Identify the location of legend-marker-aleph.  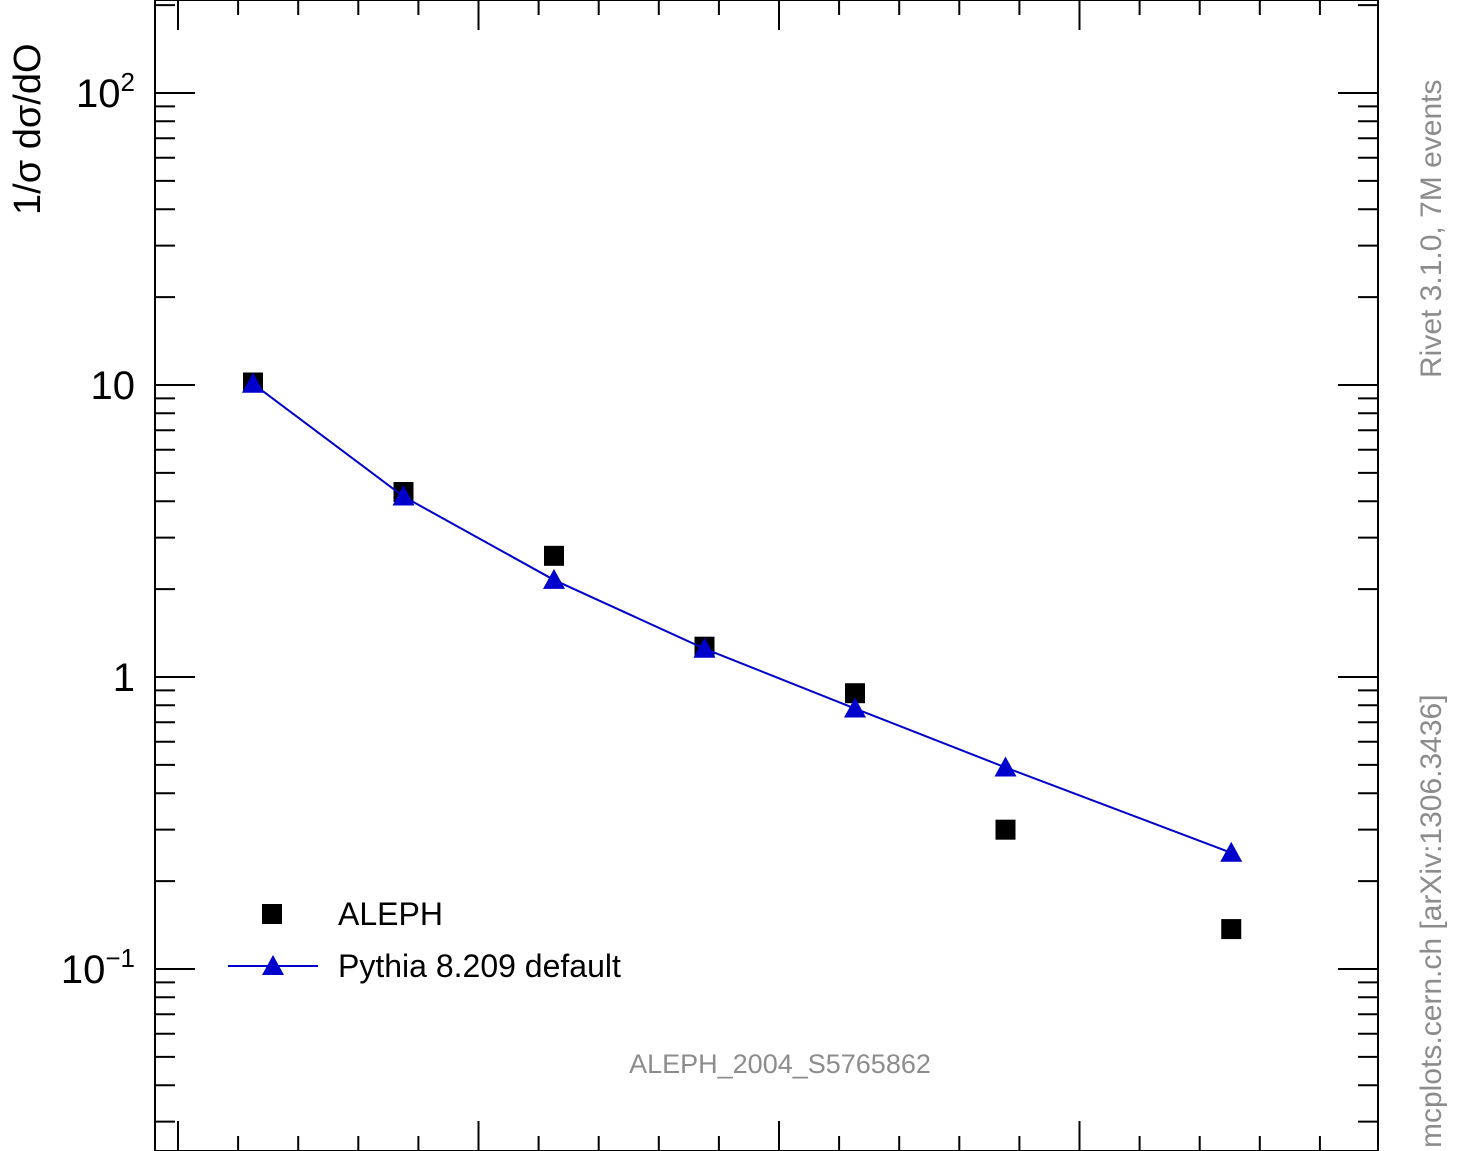
(272, 914).